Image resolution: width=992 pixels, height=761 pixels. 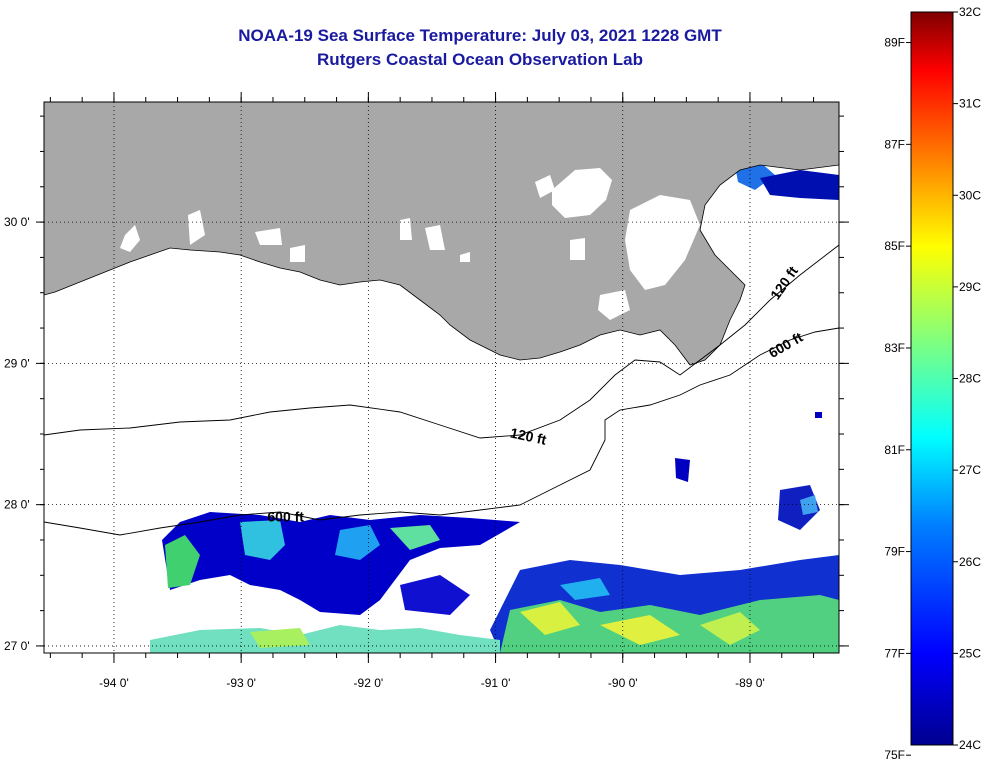 I want to click on colorbar-celsius-label: 30C, so click(x=970, y=195).